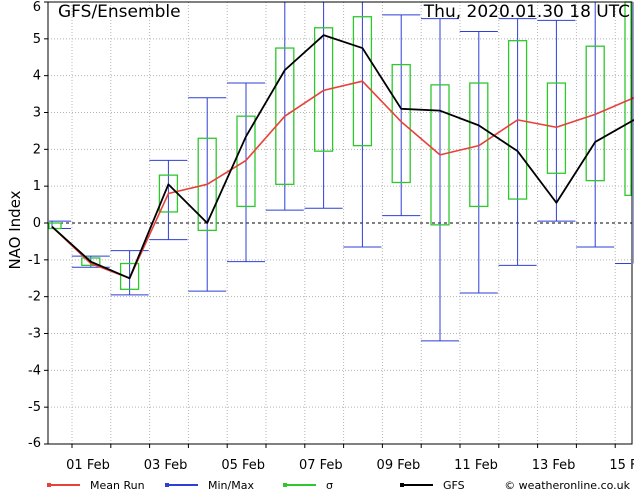 The image size is (634, 490). Describe the element at coordinates (37, 149) in the screenshot. I see `y-tick-label: 2` at that location.